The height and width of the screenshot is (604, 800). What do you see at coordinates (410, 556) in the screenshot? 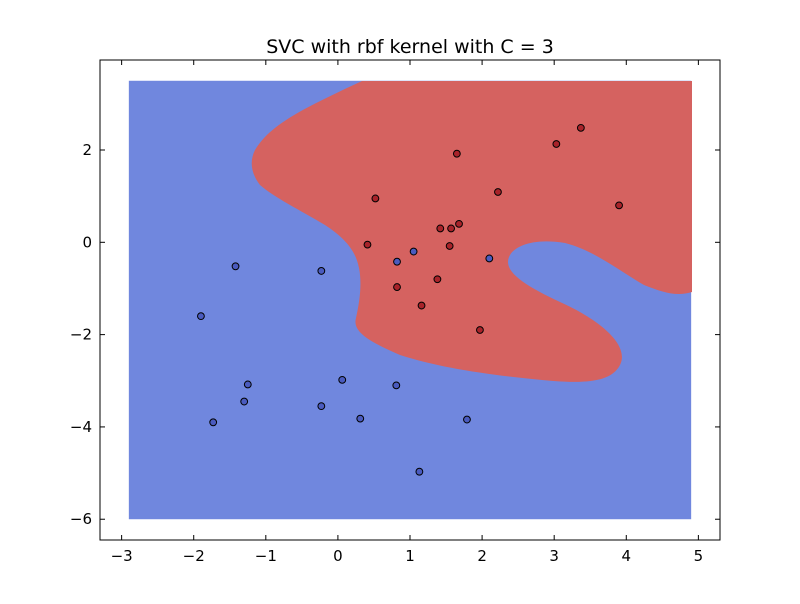
I see `x-tick-label: 1` at bounding box center [410, 556].